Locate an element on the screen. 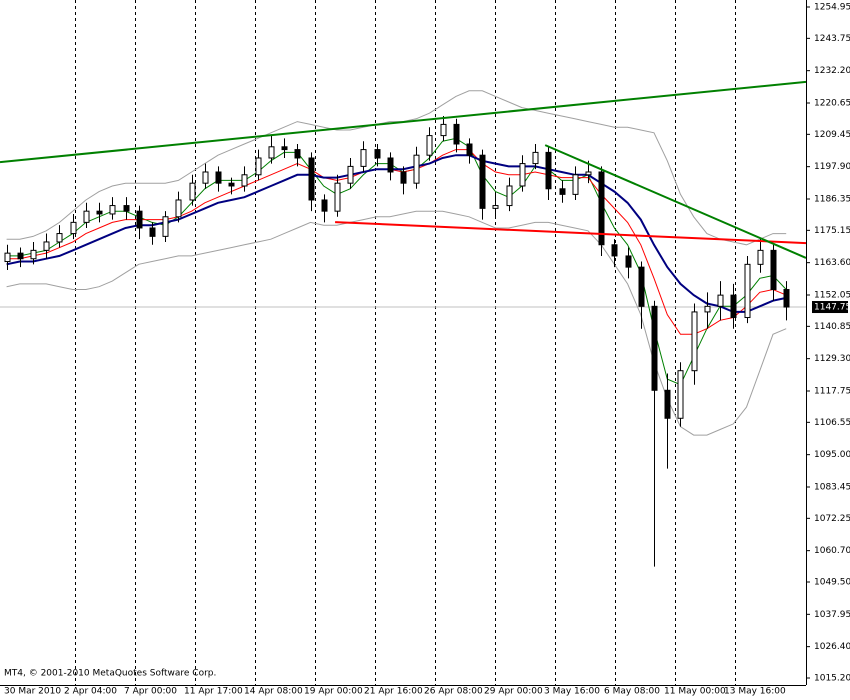 This screenshot has width=850, height=700. y-tick-label: 1243.75 is located at coordinates (832, 39).